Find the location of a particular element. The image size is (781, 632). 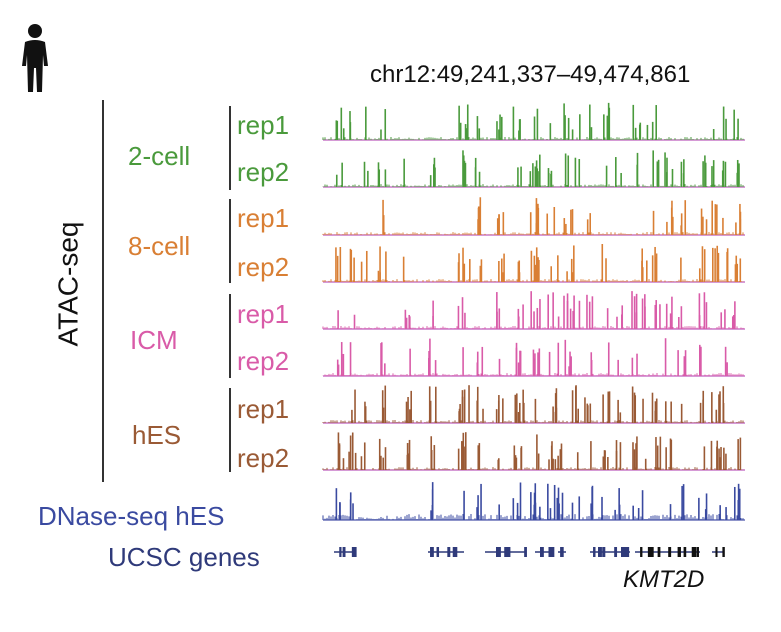

group-label-2cell: 2-cell is located at coordinates (159, 156).